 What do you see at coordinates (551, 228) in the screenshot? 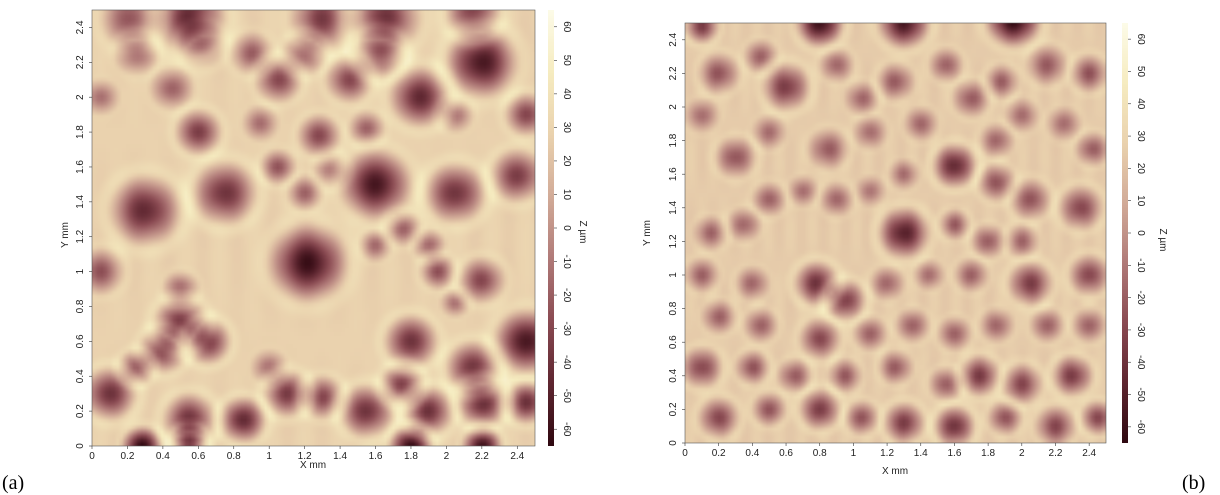
I see `colorbar-a-image` at bounding box center [551, 228].